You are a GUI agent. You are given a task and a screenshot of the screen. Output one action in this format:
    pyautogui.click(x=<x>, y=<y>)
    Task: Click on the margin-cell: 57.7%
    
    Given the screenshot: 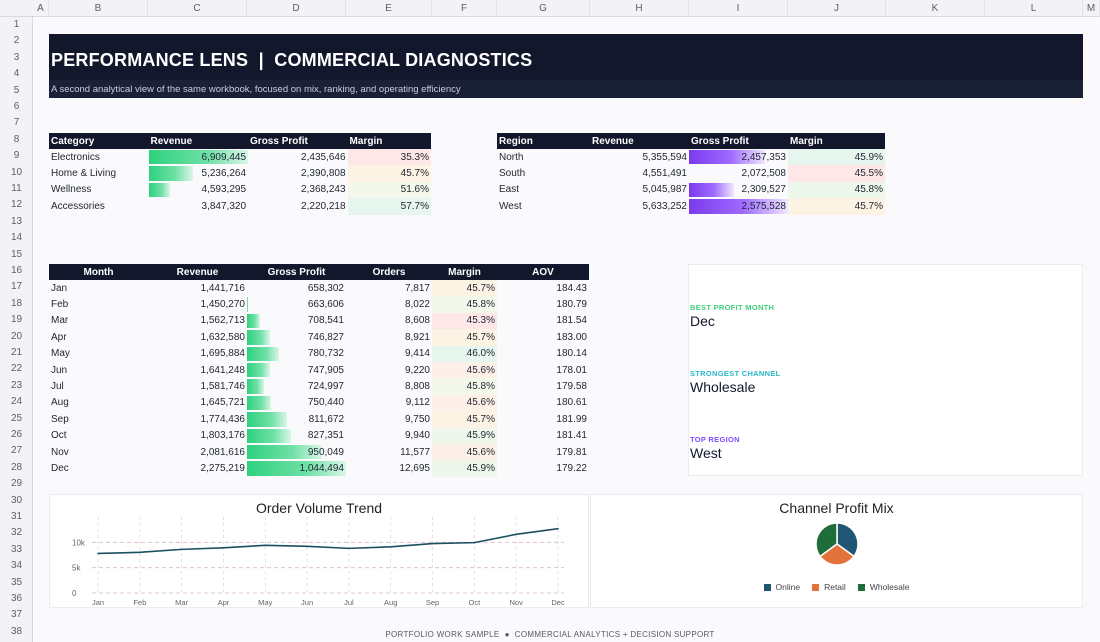 What is the action you would take?
    pyautogui.click(x=389, y=206)
    